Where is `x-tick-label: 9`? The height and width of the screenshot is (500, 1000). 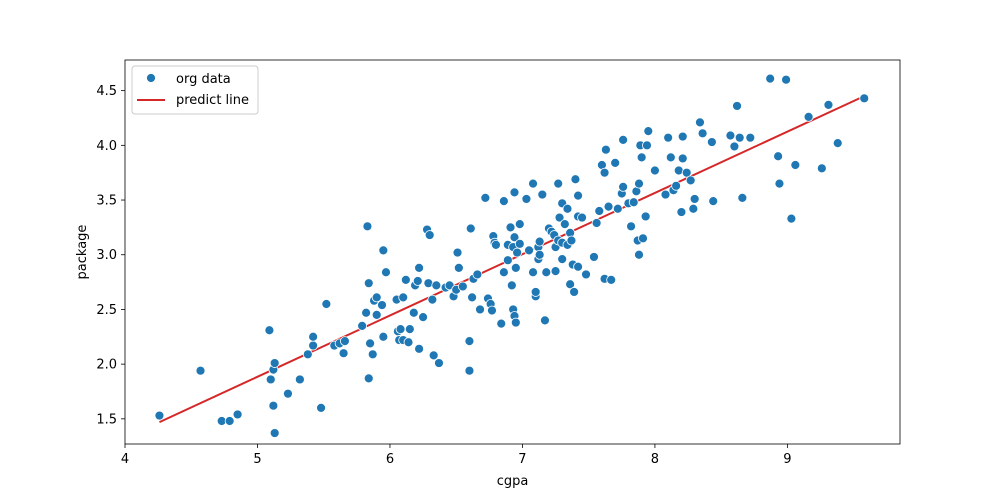
x-tick-label: 9 is located at coordinates (787, 459).